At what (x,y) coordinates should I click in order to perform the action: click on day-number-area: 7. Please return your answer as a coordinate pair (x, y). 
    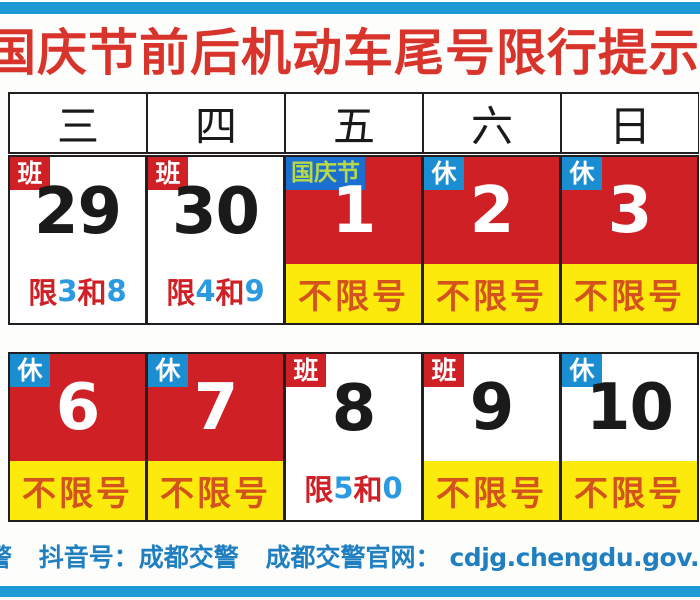
    Looking at the image, I should click on (215, 407).